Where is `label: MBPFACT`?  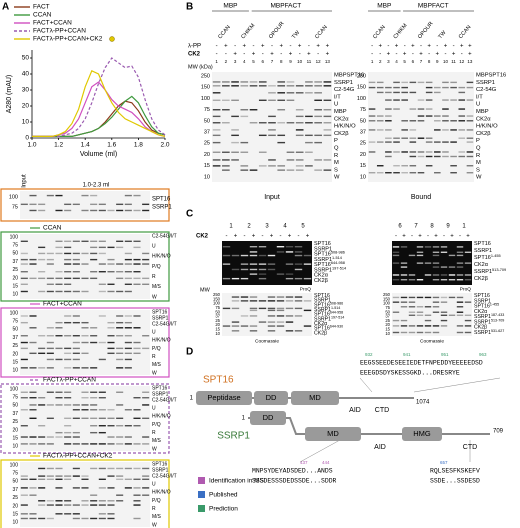 label: MBPFACT is located at coordinates (285, 6).